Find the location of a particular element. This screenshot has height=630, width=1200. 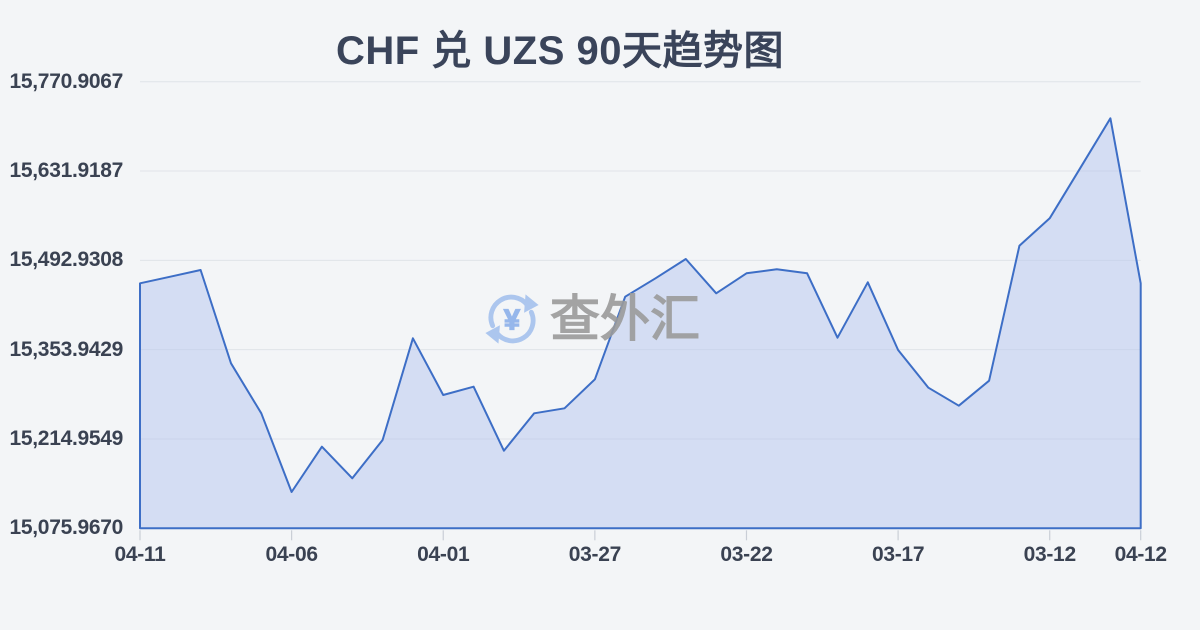

currency-exchange-icon: ¥ is located at coordinates (512, 319).